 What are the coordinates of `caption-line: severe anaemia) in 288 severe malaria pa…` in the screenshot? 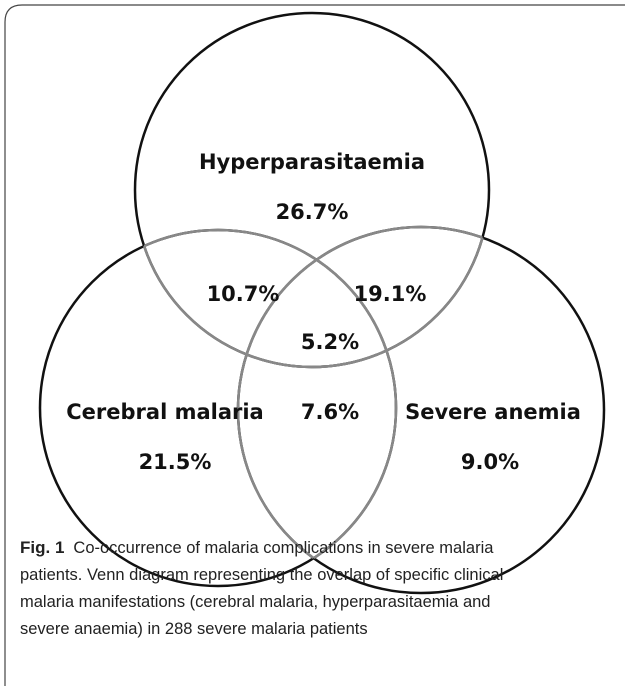 It's located at (194, 629).